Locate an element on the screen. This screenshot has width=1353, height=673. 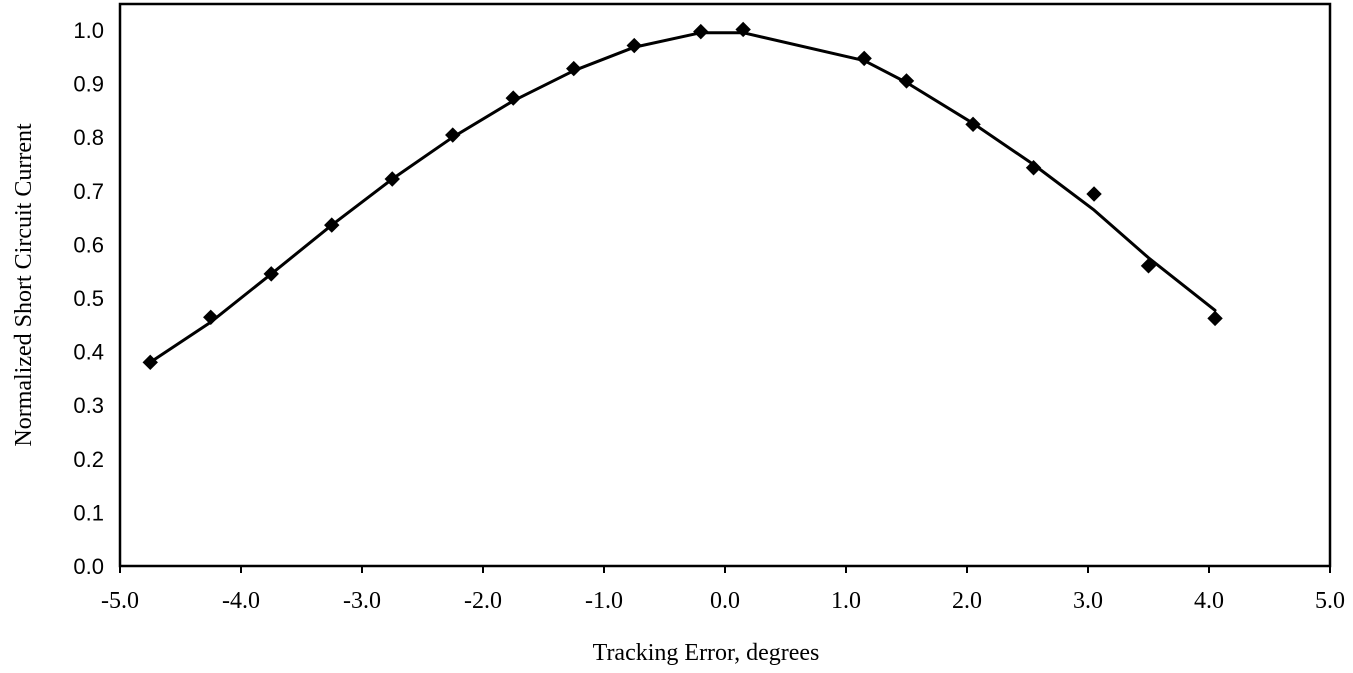
y-tick-label: 0.2 is located at coordinates (88, 459).